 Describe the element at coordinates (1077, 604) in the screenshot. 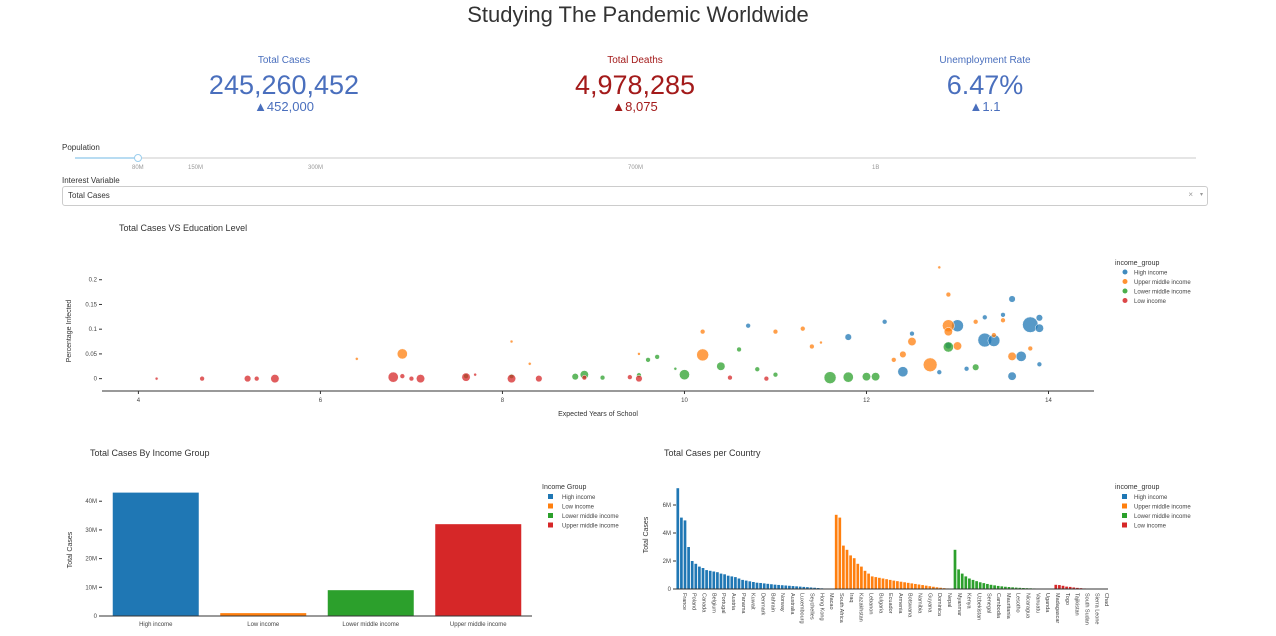

I see `country-x-tick-label: Tajikistan` at that location.